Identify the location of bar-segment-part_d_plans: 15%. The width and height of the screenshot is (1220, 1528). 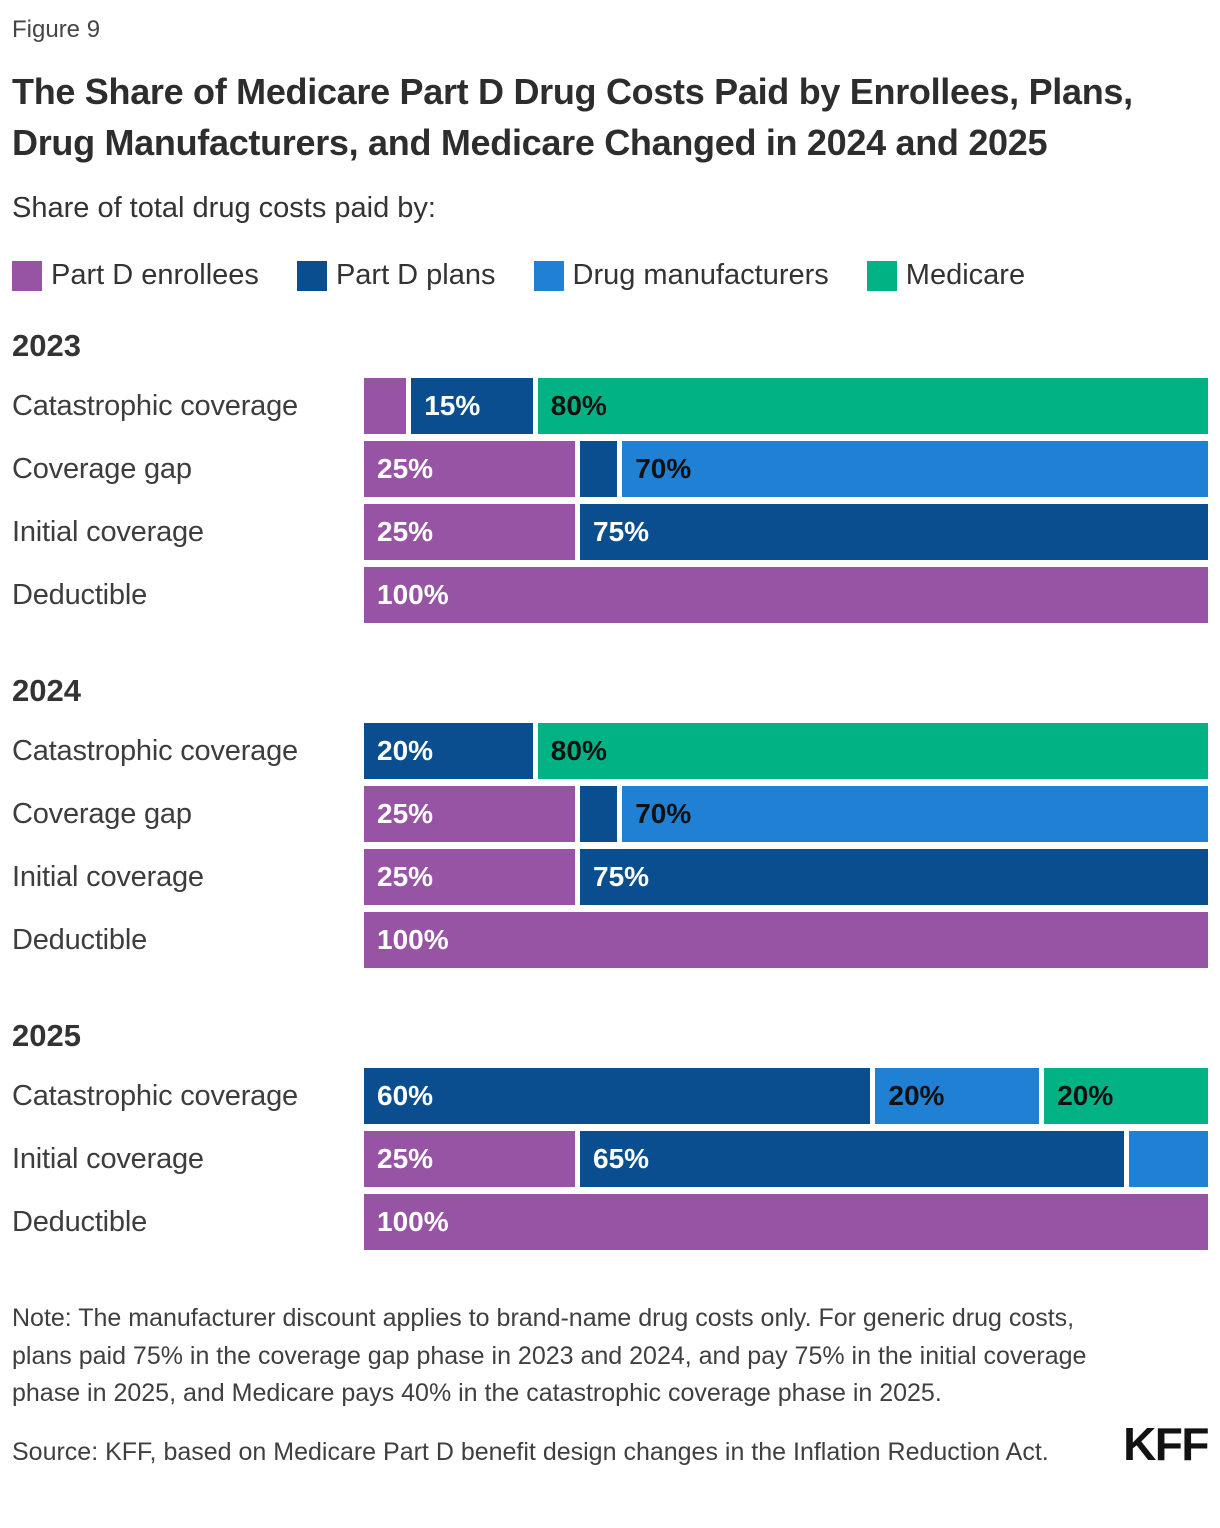
(469, 406).